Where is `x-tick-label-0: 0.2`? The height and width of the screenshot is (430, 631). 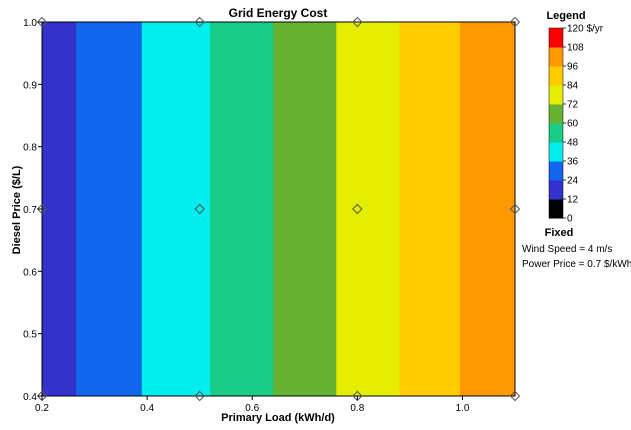
x-tick-label-0: 0.2 is located at coordinates (42, 408).